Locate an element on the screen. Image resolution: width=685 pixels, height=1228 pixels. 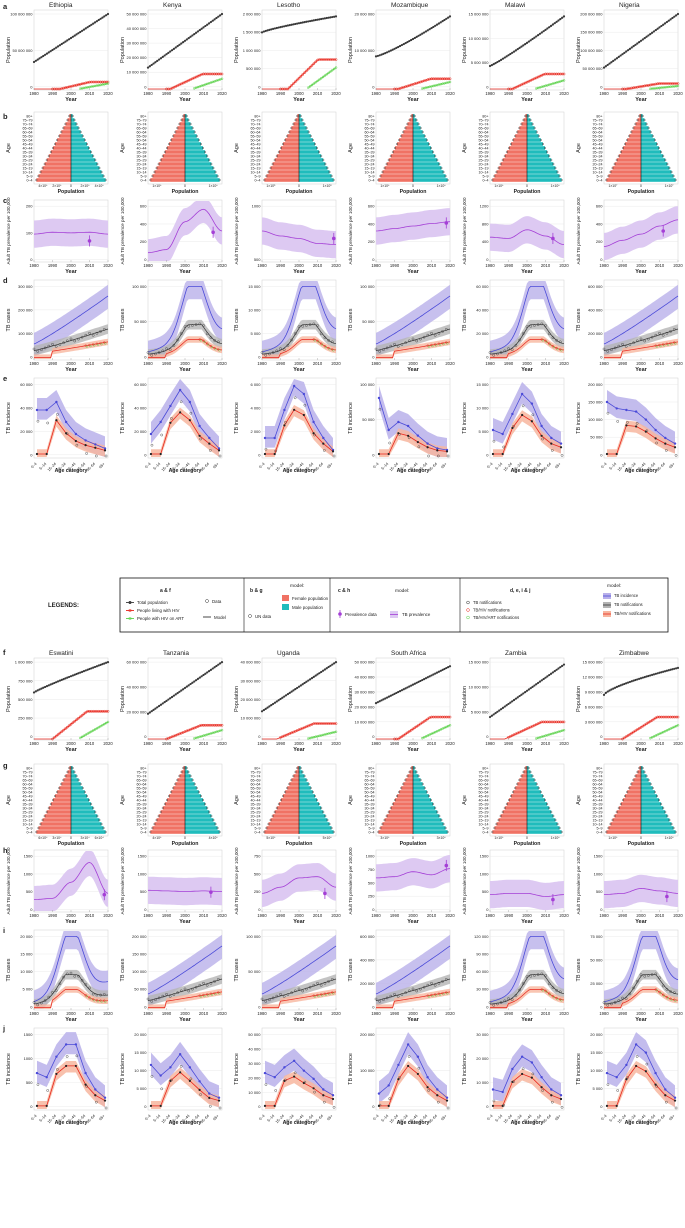
legend-item: Total population is located at coordinates (152, 602).